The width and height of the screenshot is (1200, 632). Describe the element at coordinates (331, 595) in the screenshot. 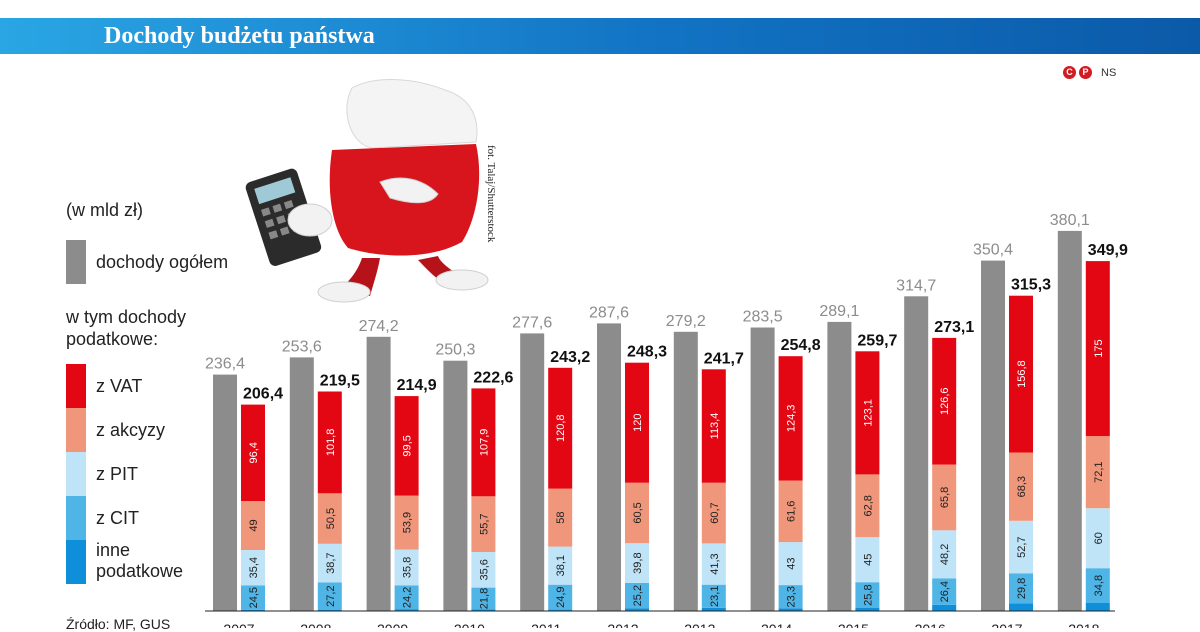

I see `cit-value-label: 27,2` at that location.